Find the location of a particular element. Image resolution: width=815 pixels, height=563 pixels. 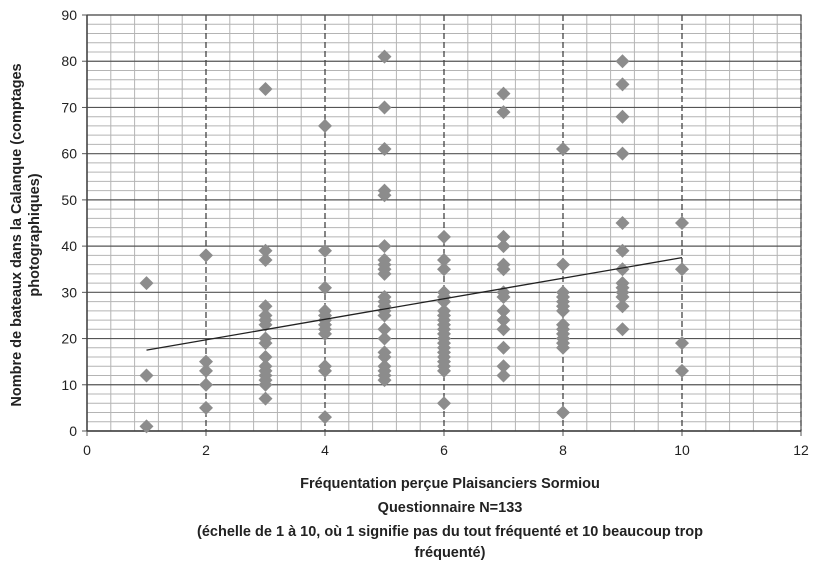

x-tick-label: 10 is located at coordinates (682, 450).